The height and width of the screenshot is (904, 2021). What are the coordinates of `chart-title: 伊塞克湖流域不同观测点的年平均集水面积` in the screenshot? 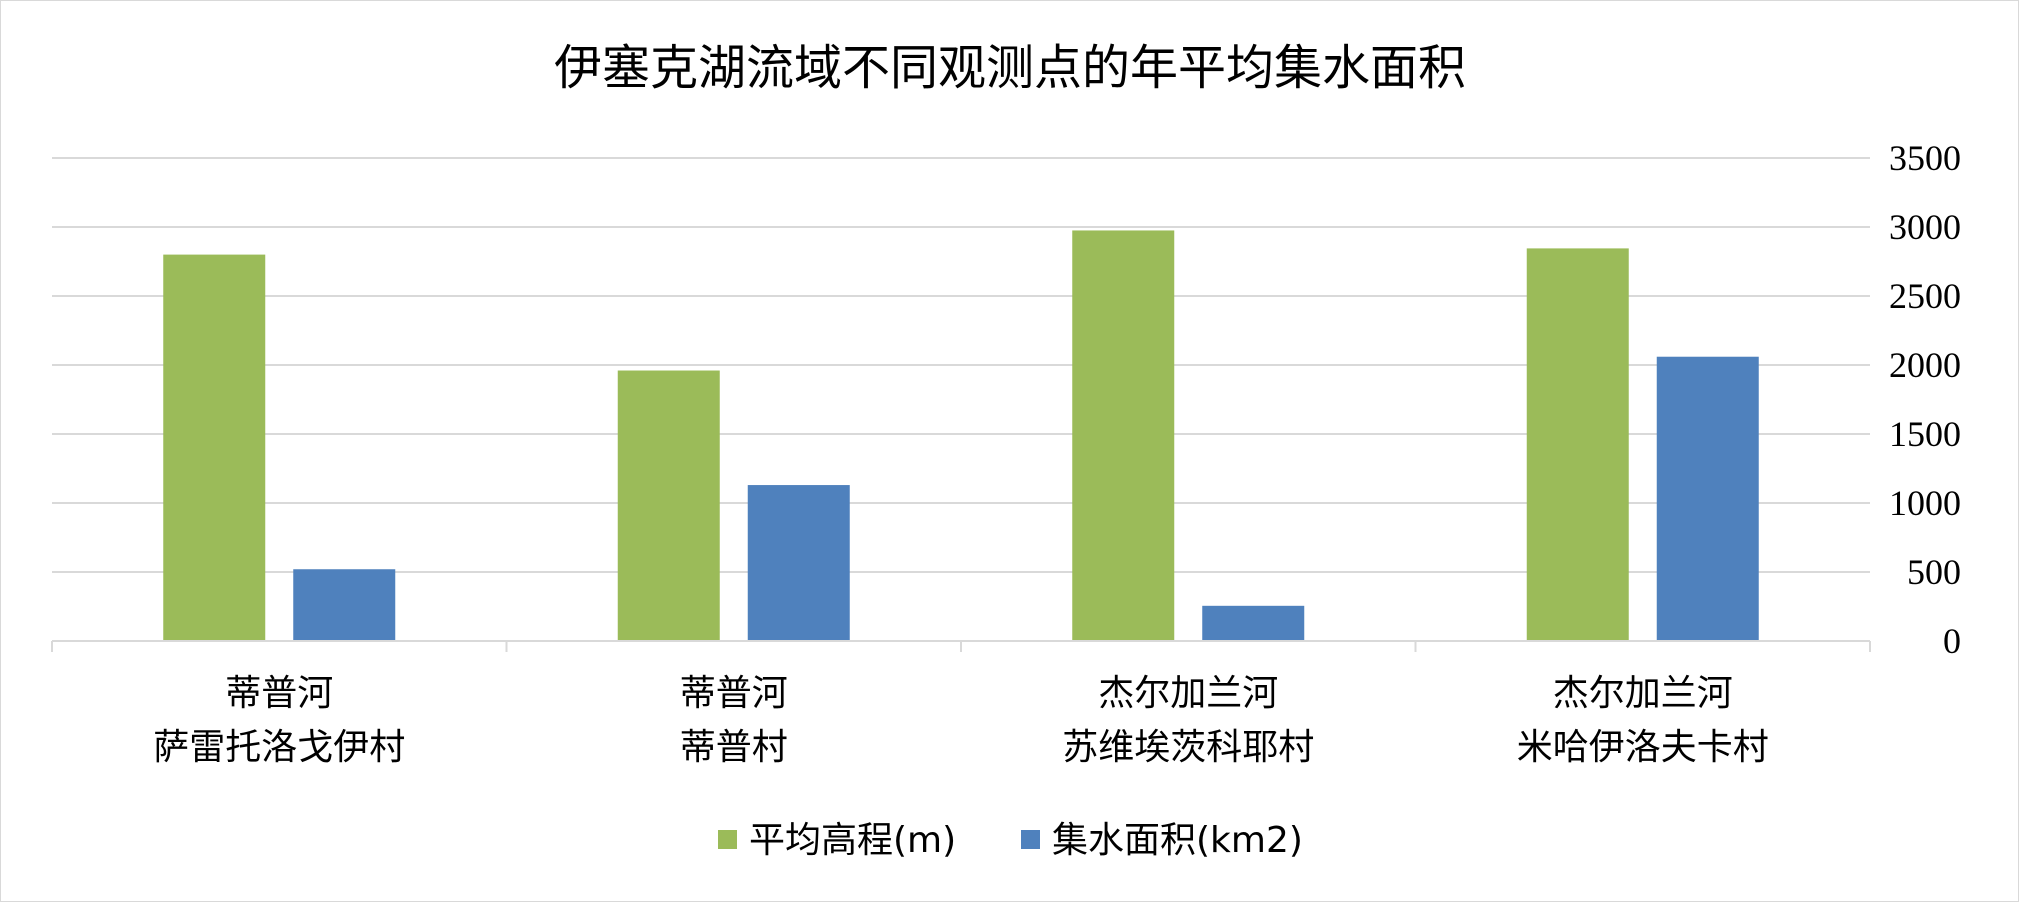 It's located at (1010, 68).